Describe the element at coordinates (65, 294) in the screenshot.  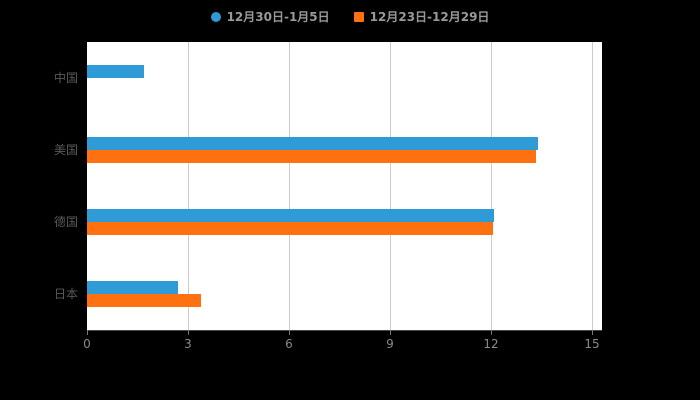
I see `y-axis-label-3: 日本` at that location.